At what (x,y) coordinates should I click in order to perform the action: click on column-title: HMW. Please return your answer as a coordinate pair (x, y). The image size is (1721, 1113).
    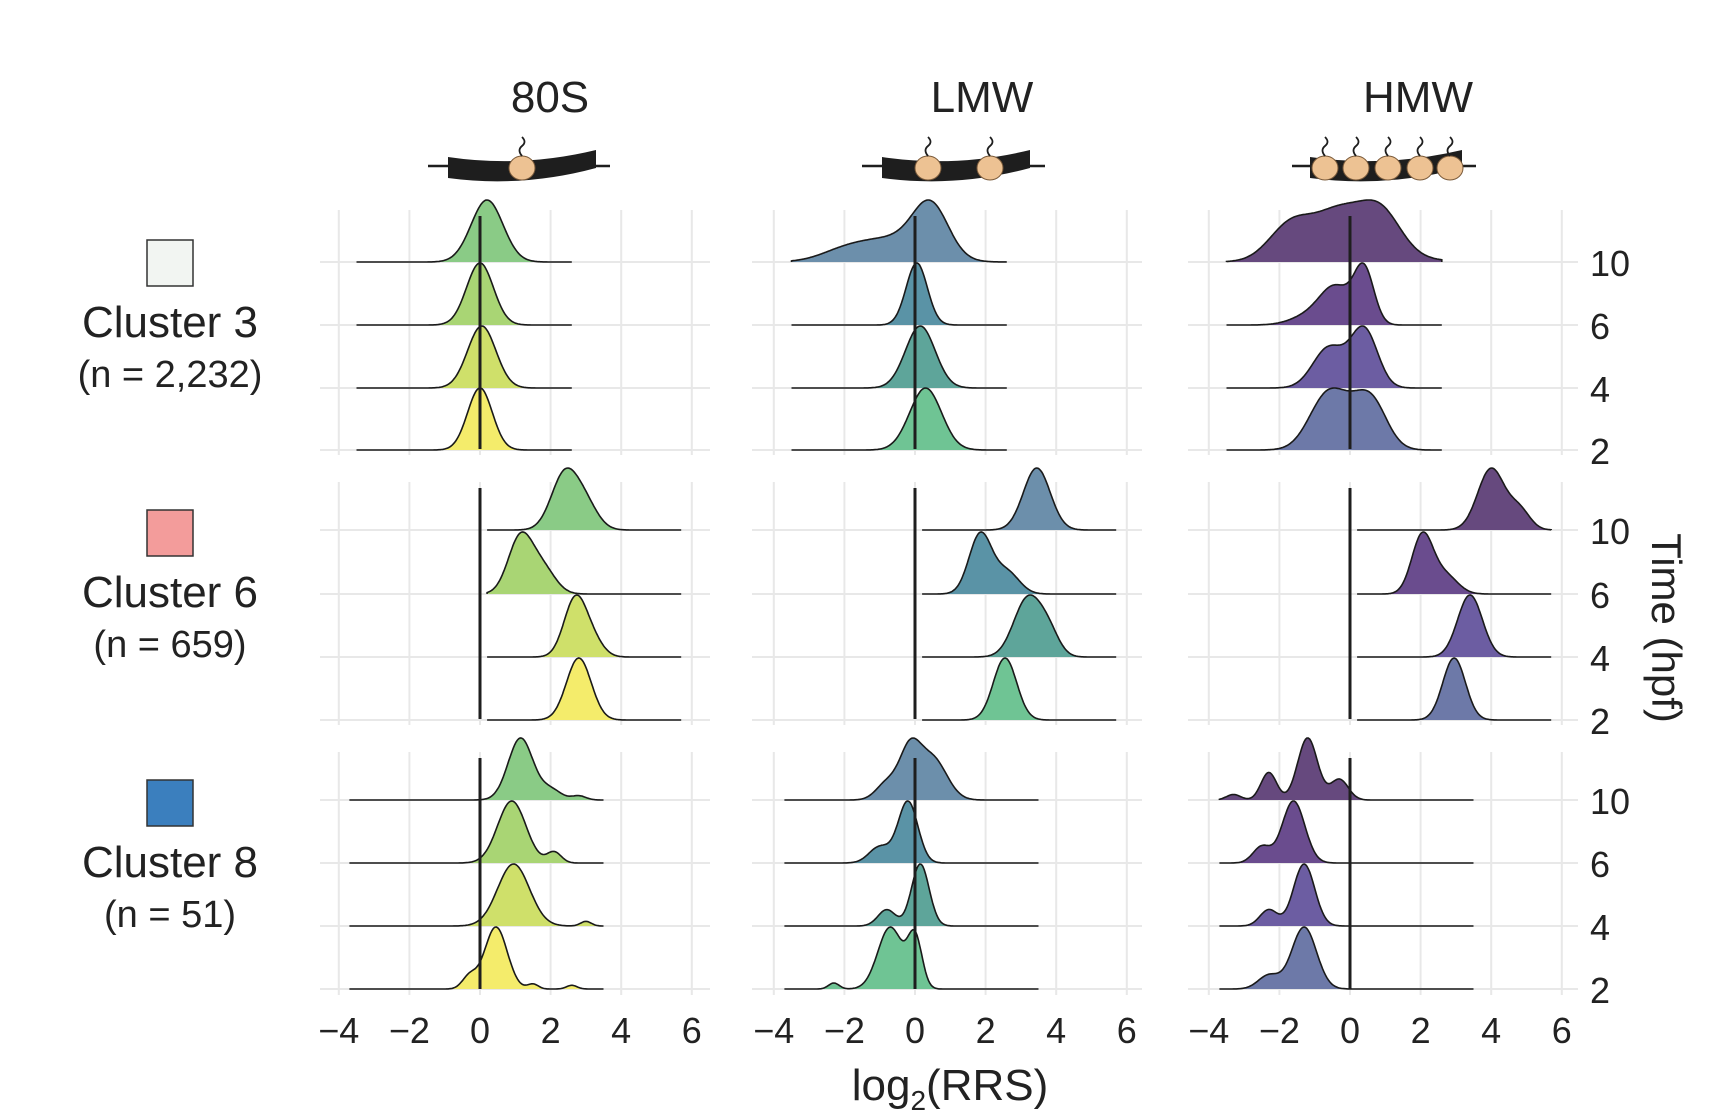
    Looking at the image, I should click on (1418, 97).